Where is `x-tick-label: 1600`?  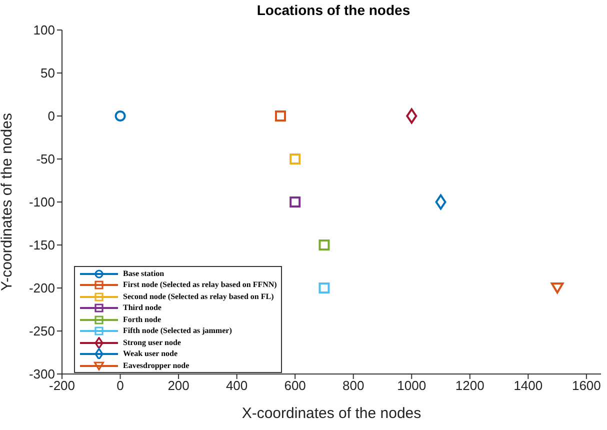 x-tick-label: 1600 is located at coordinates (586, 386).